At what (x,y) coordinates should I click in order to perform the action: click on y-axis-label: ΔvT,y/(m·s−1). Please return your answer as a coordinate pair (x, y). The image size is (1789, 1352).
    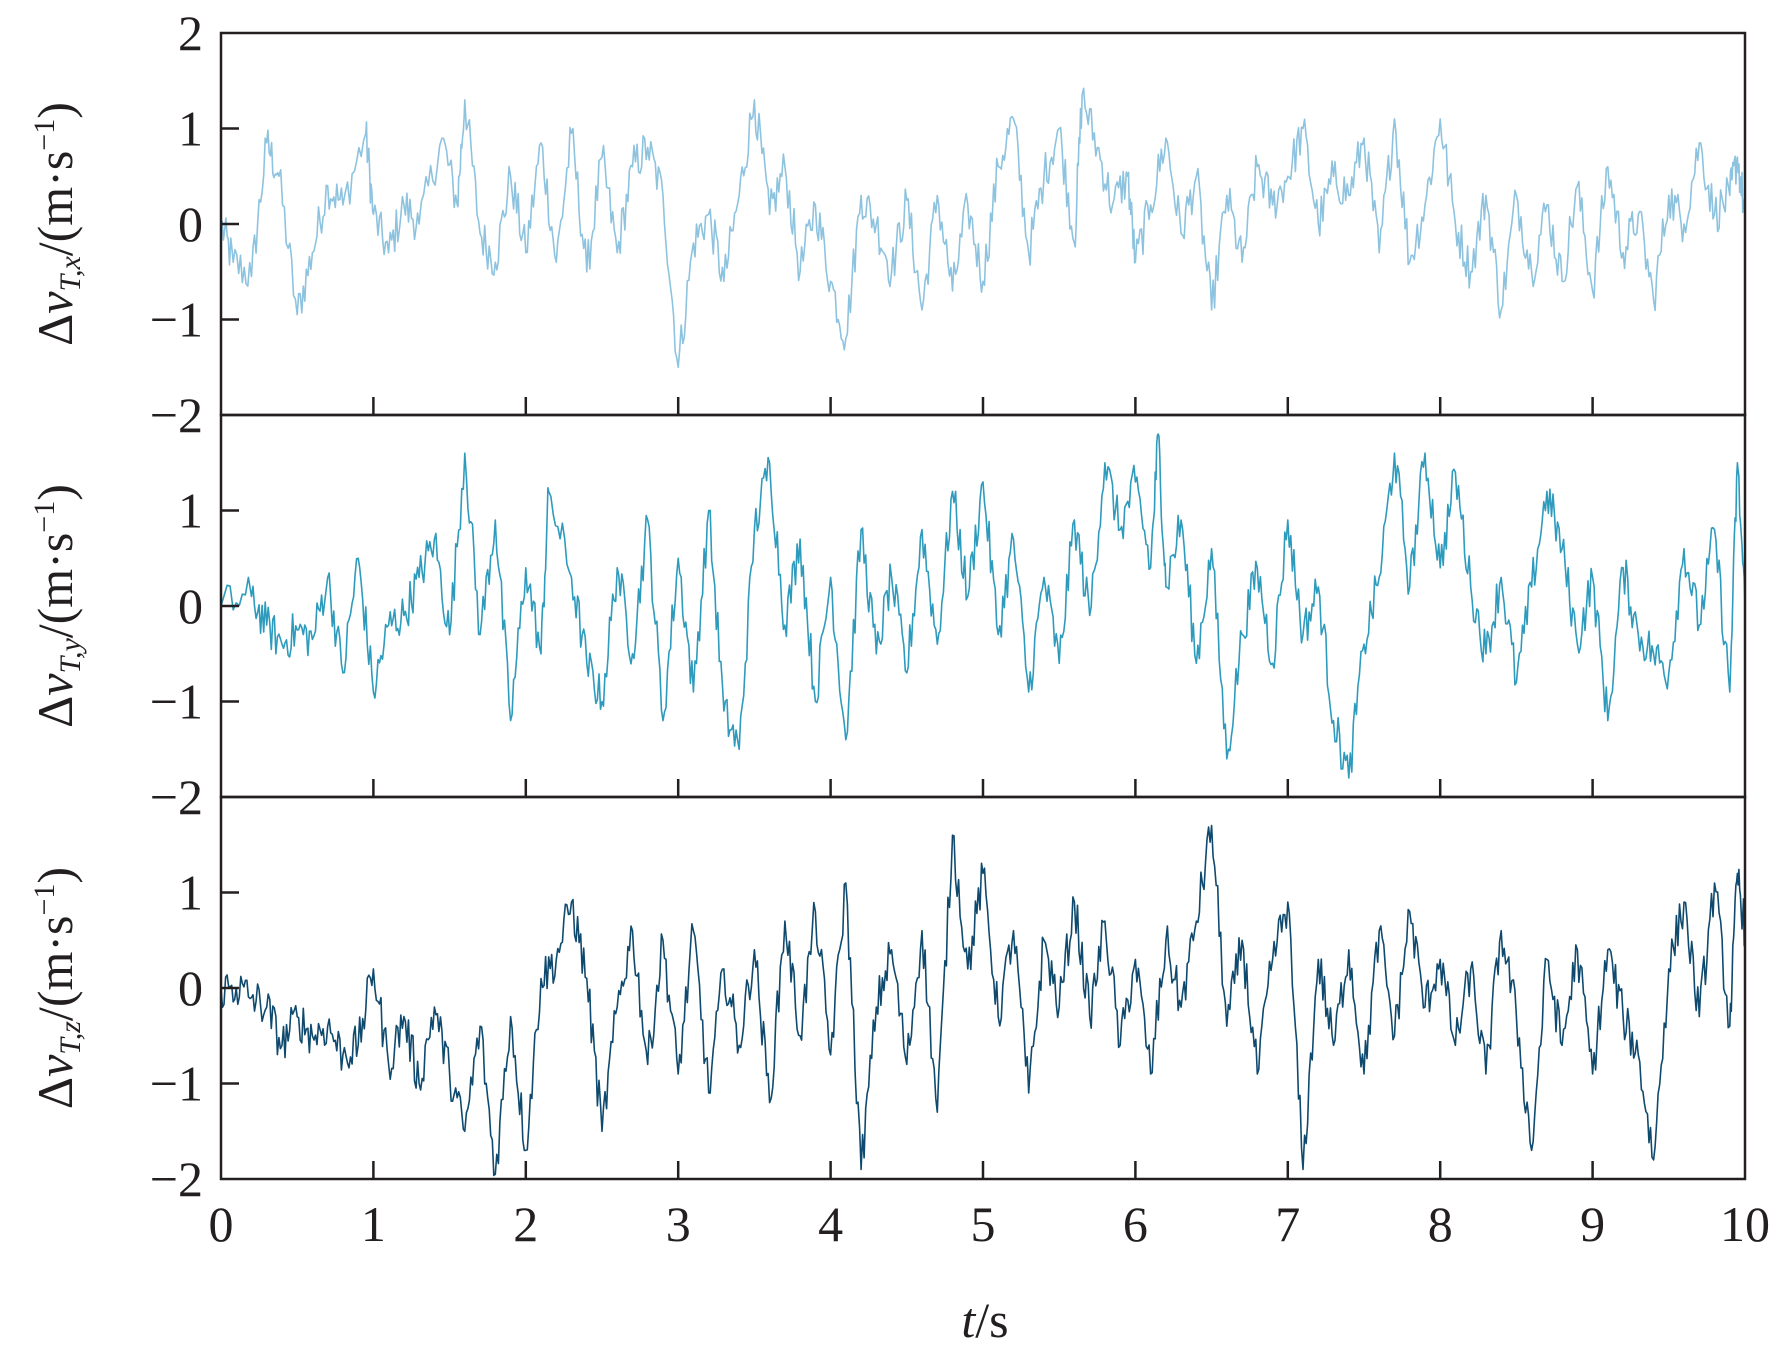
    Looking at the image, I should click on (57, 606).